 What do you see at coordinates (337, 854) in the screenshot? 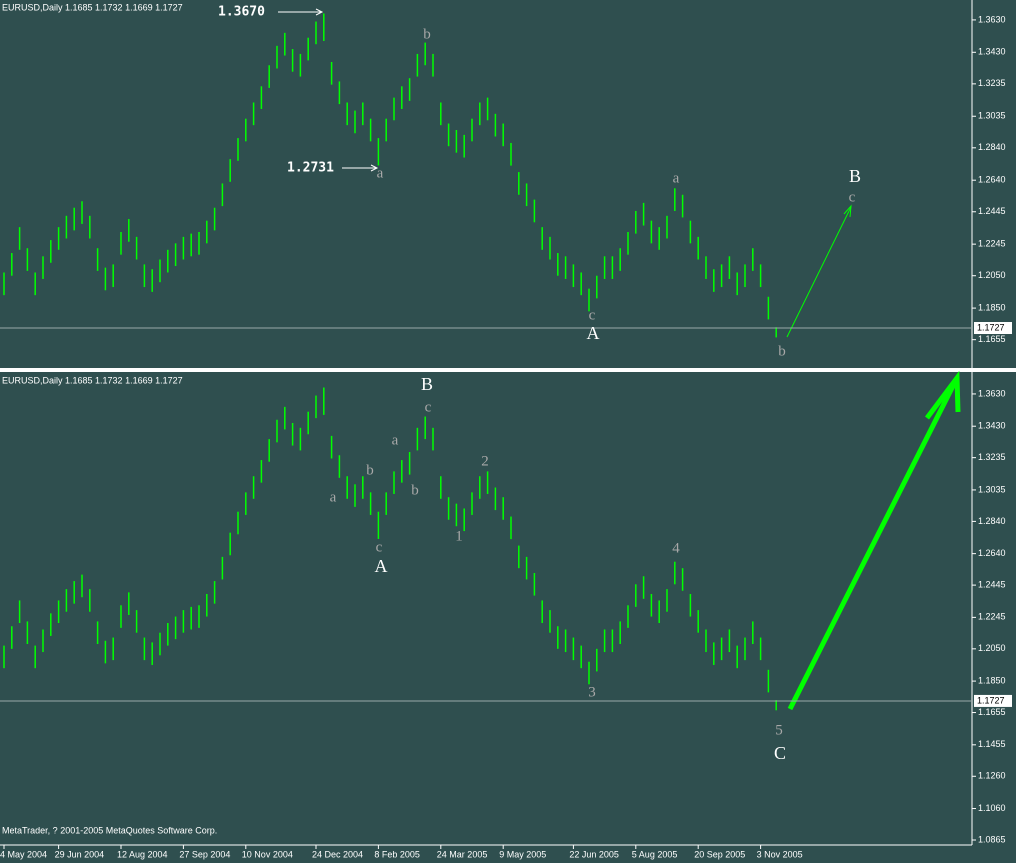
I see `x-tick-label: 24 Dec 2004` at bounding box center [337, 854].